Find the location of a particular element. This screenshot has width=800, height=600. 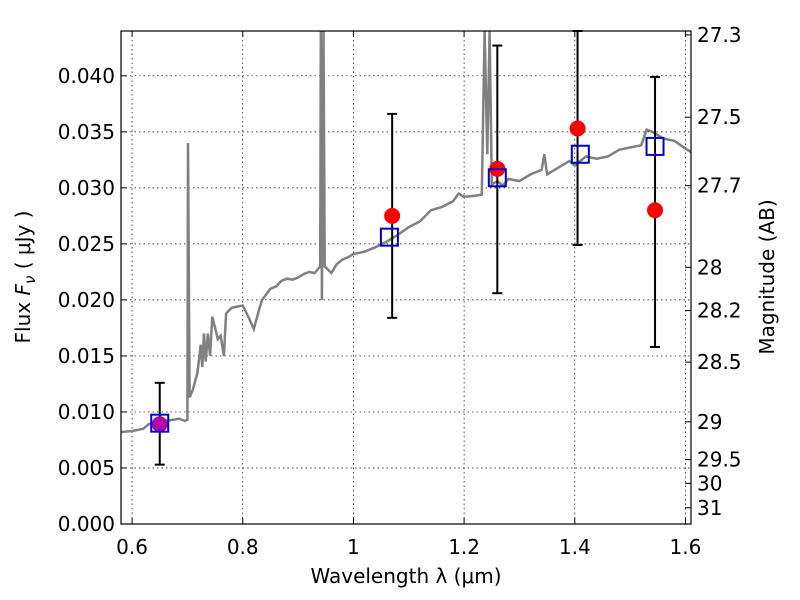

y-axis-label: Flux Fν ( μJy ) is located at coordinates (25, 277).